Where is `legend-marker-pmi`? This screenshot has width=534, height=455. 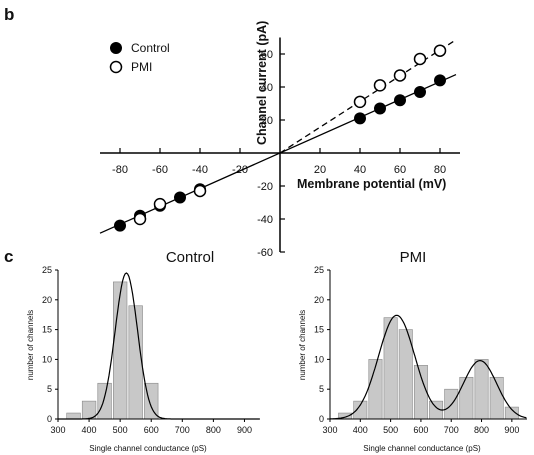 legend-marker-pmi is located at coordinates (116, 67).